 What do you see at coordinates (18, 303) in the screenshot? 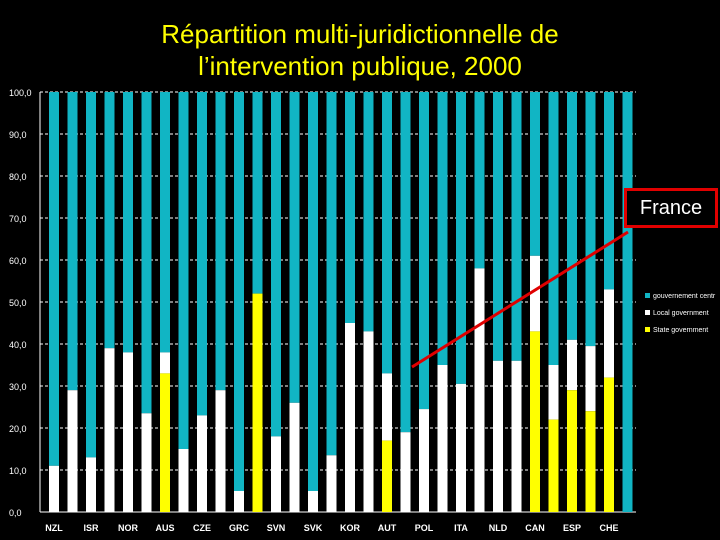
I see `y-tick-label: 50,0` at bounding box center [18, 303].